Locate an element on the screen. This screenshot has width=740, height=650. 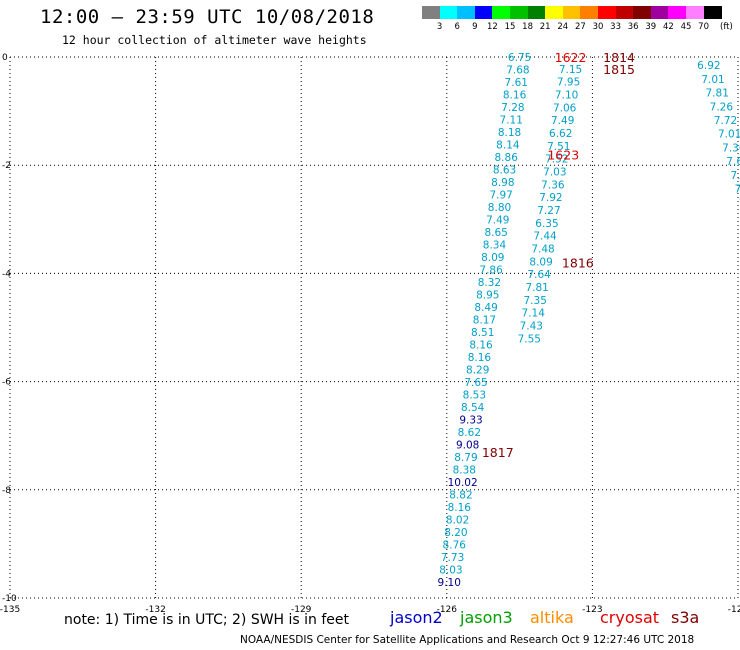
colorbar-label: 45 is located at coordinates (686, 27).